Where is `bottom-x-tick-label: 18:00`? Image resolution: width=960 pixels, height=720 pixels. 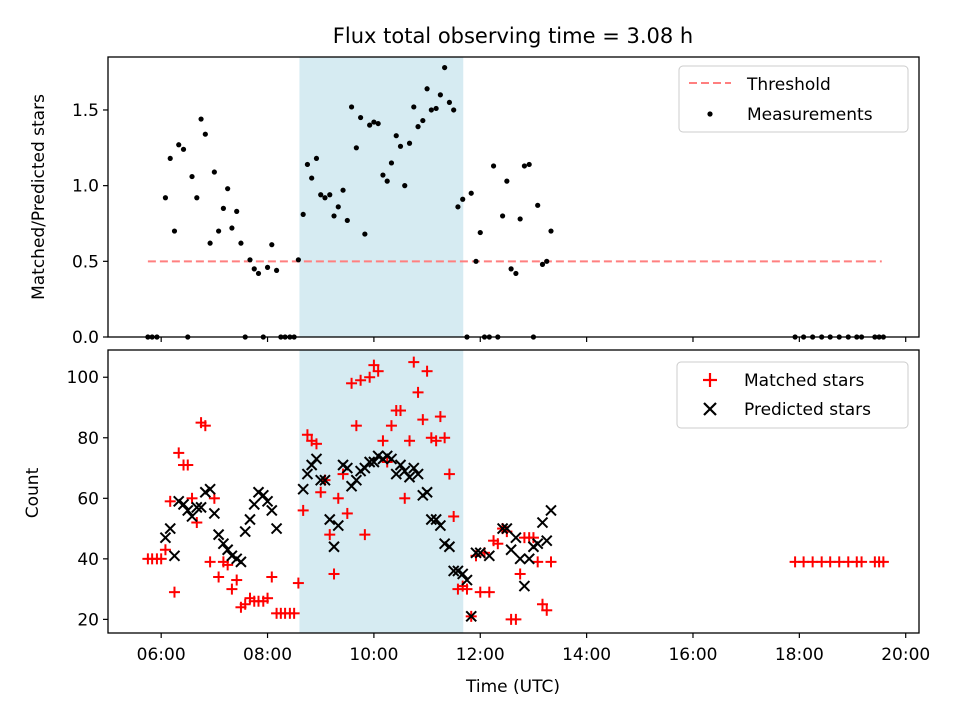 bottom-x-tick-label: 18:00 is located at coordinates (799, 655).